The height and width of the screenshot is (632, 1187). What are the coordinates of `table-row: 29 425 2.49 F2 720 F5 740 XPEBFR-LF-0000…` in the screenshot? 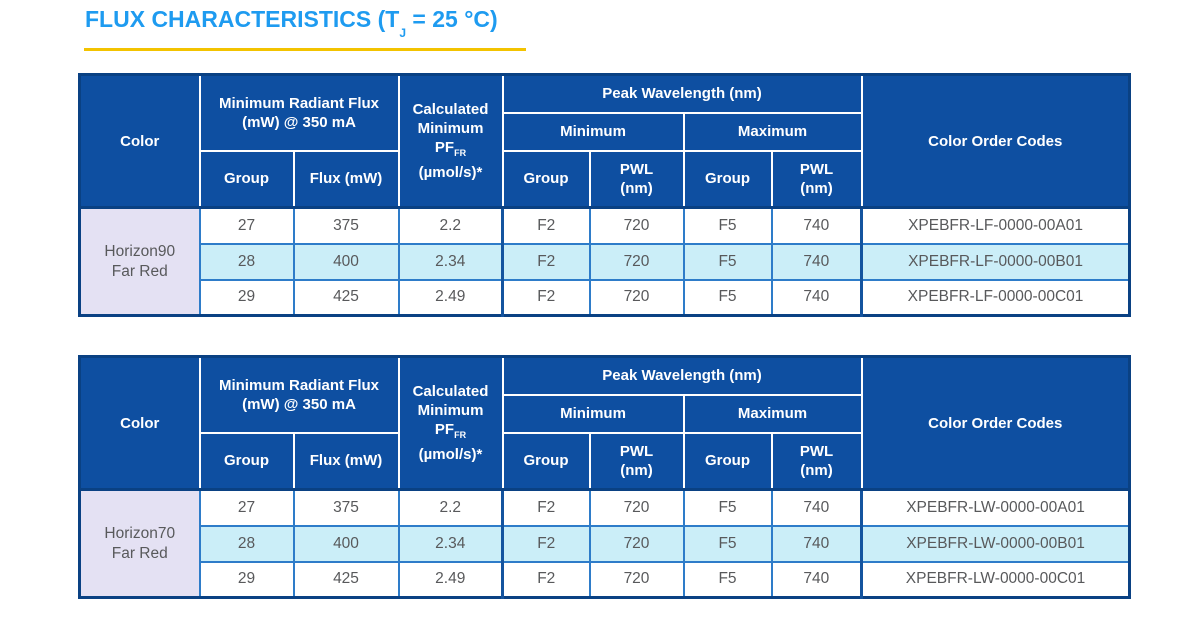 It's located at (605, 297).